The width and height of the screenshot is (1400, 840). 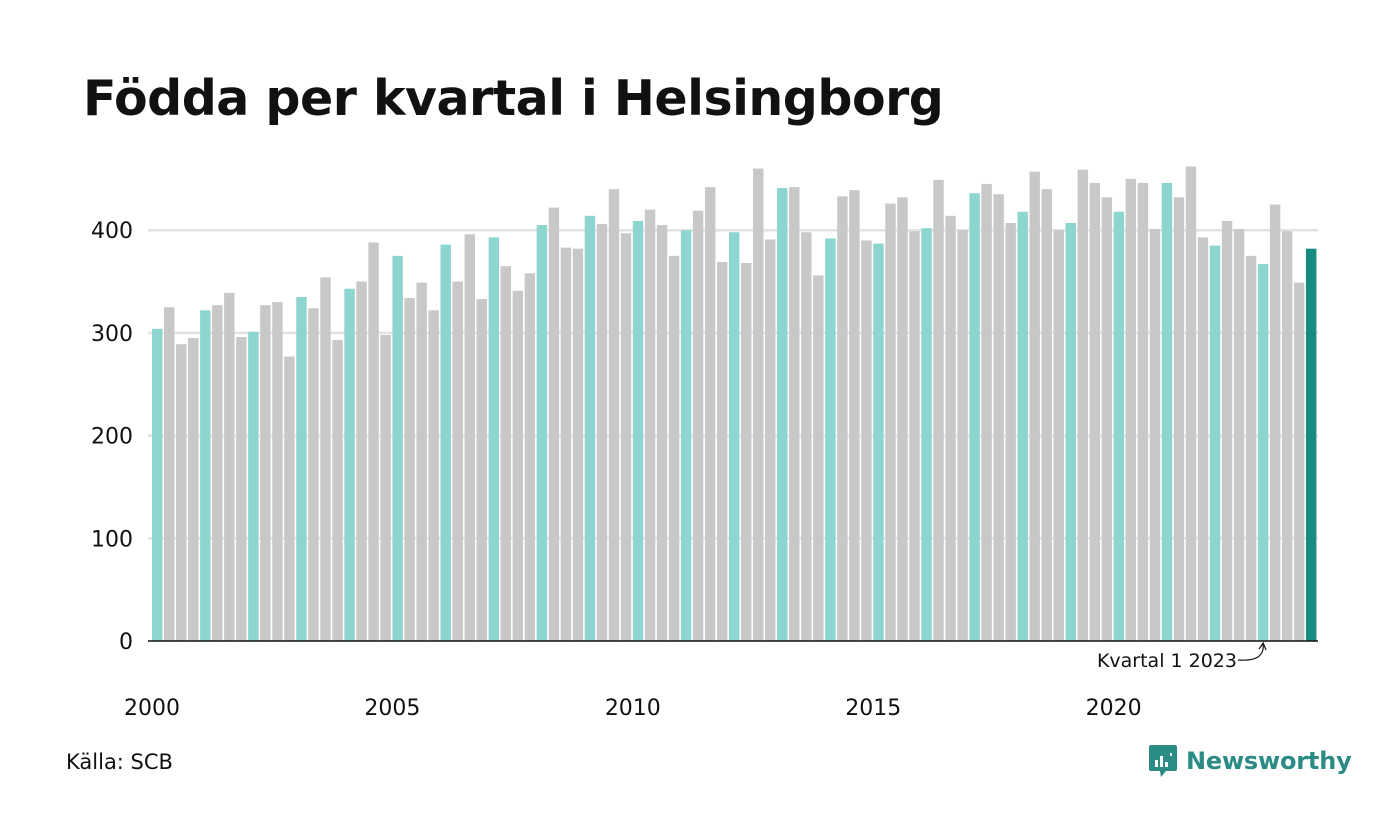 I want to click on brand-logo: Newsworthy, so click(x=1250, y=761).